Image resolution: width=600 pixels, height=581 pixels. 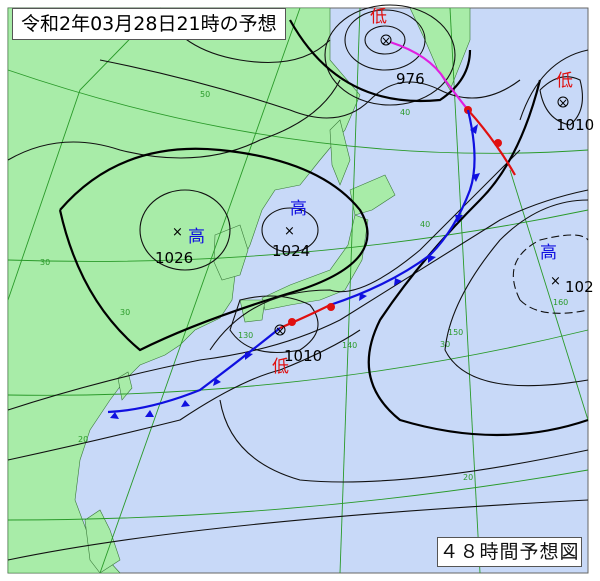 I want to click on taiwan, so click(x=125, y=386).